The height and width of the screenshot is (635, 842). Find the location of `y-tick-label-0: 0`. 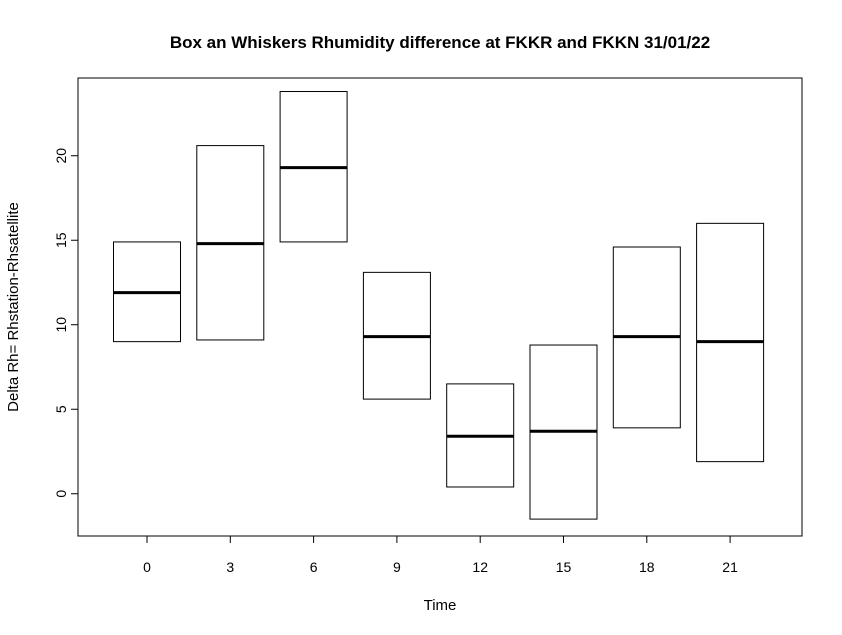

y-tick-label-0: 0 is located at coordinates (61, 494).